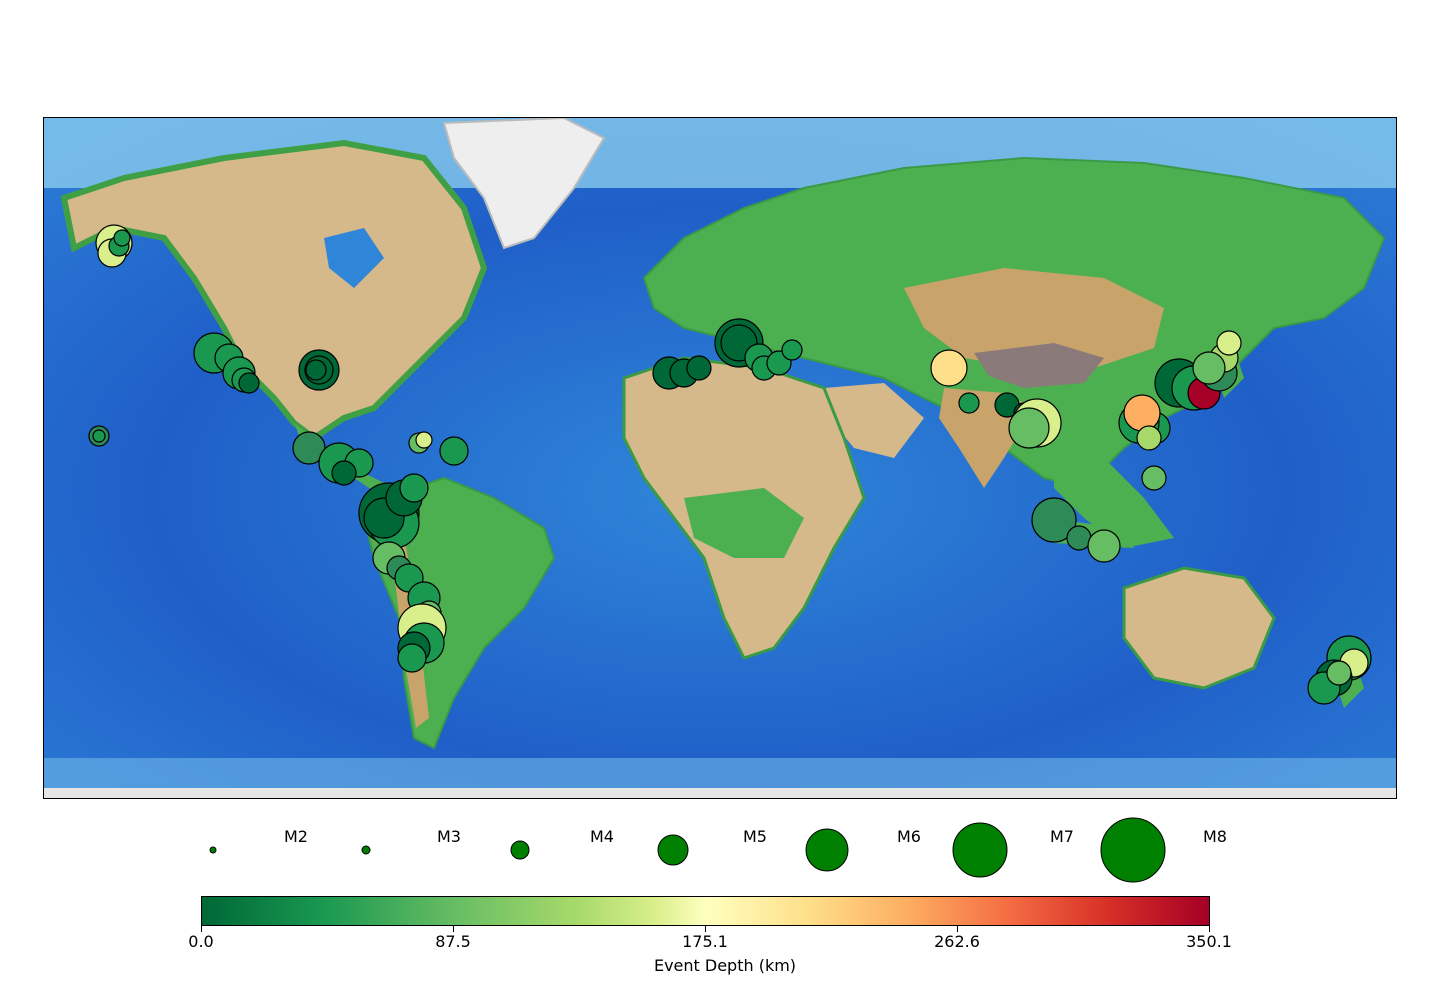  What do you see at coordinates (453, 941) in the screenshot?
I see `colorbar-tick-label: 87.5` at bounding box center [453, 941].